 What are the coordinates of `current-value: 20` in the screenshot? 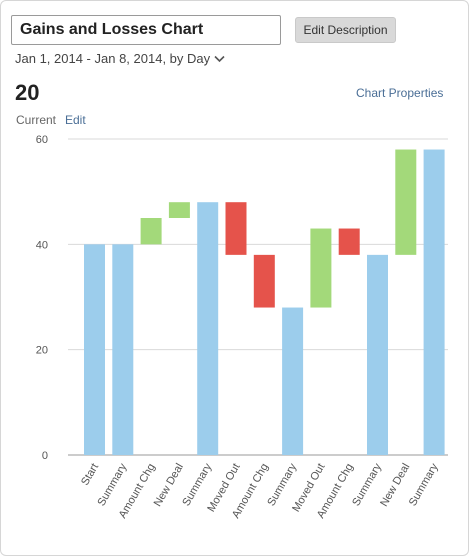 It's located at (27, 92).